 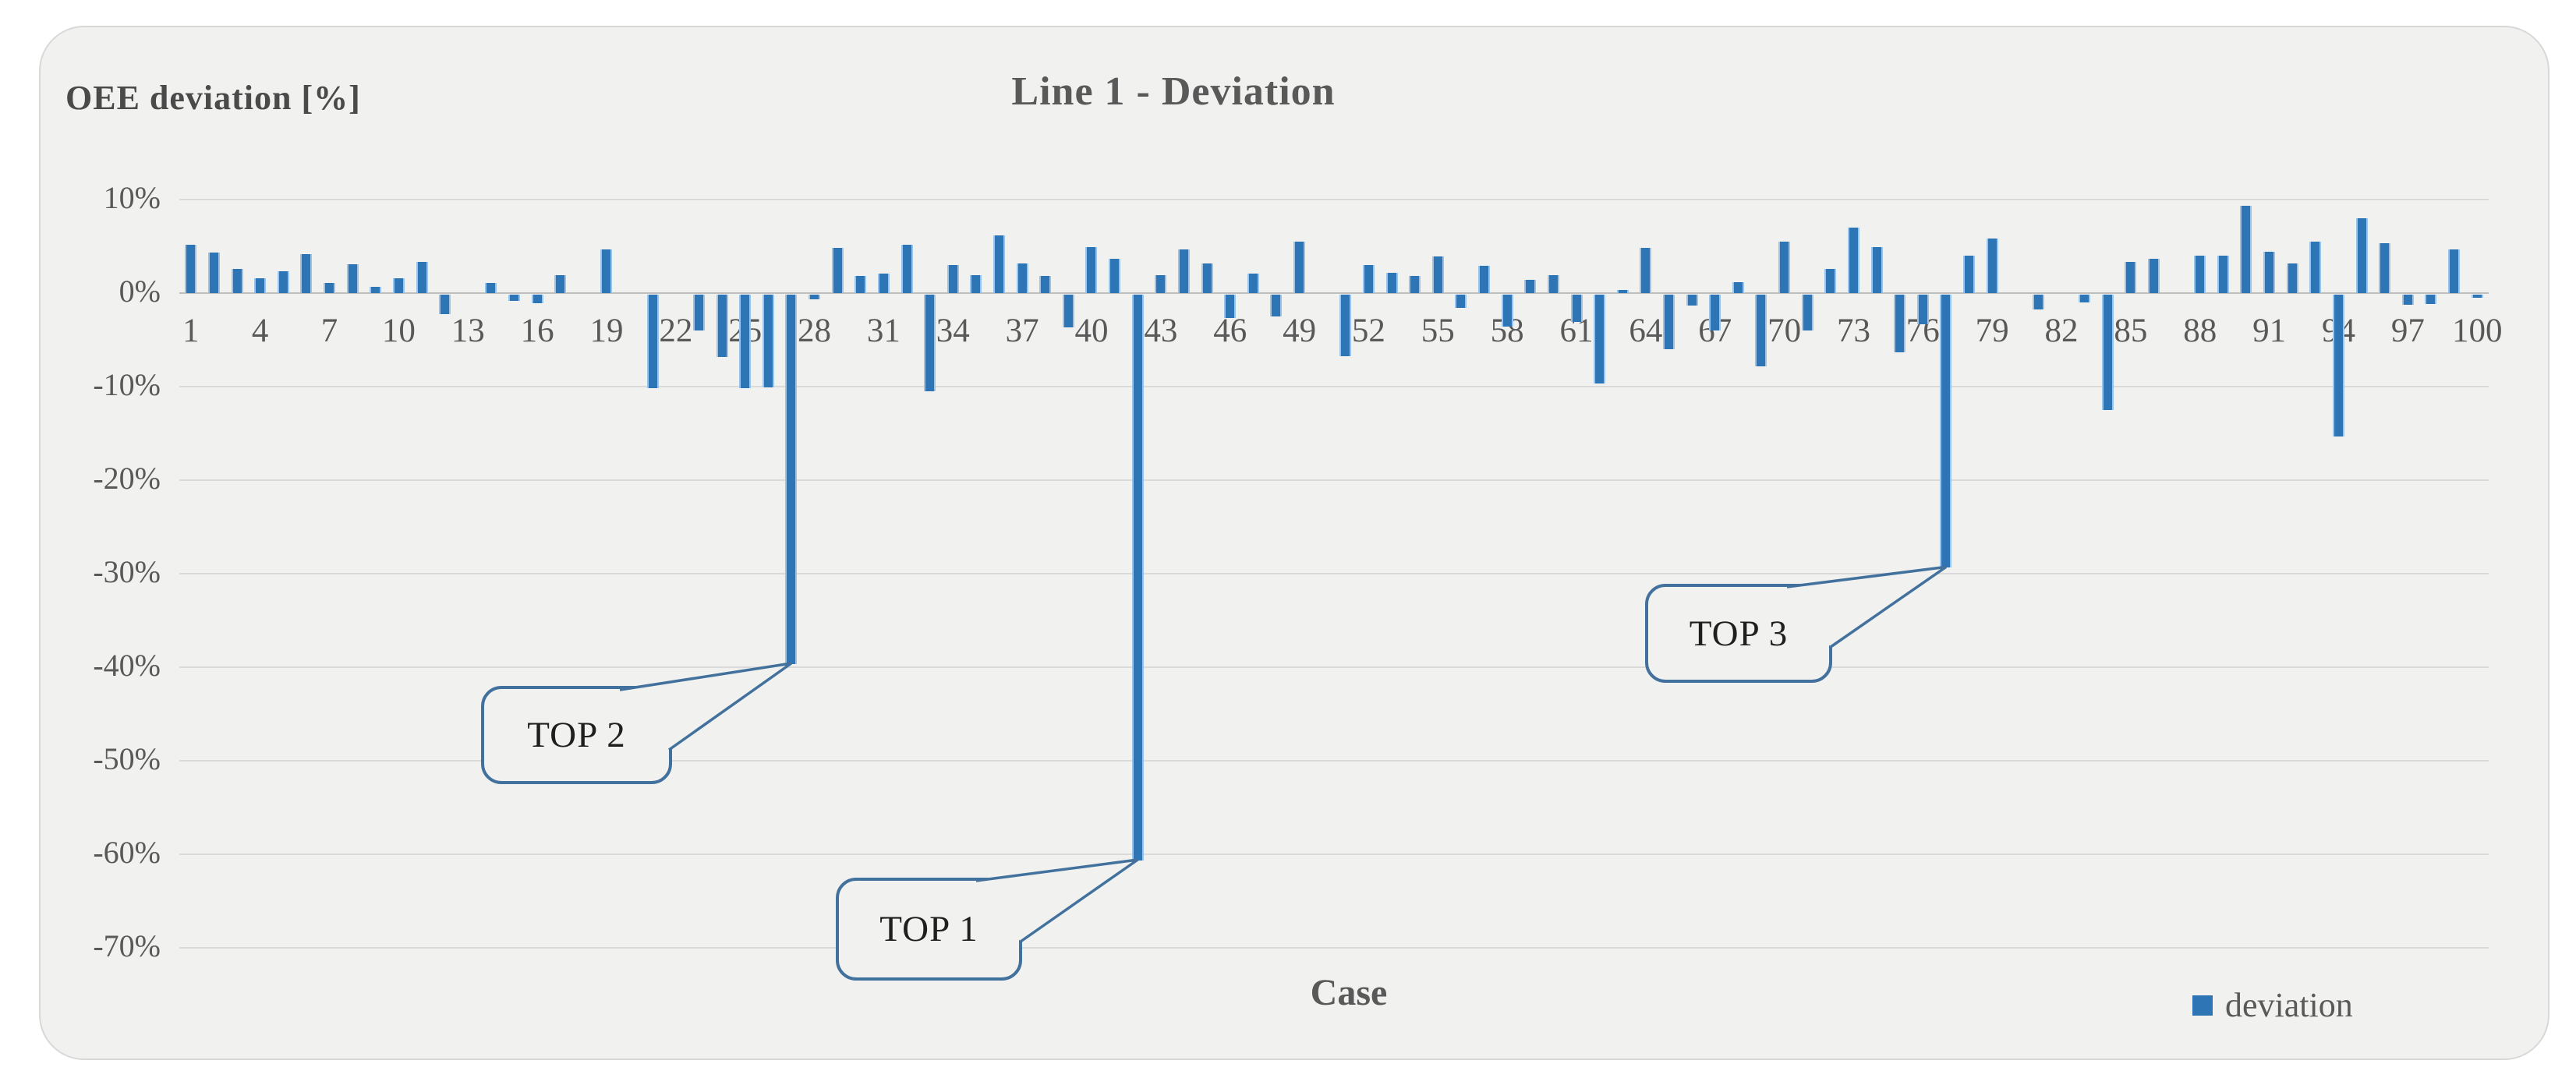 I want to click on callout-top2-label: TOP 2, so click(x=576, y=735).